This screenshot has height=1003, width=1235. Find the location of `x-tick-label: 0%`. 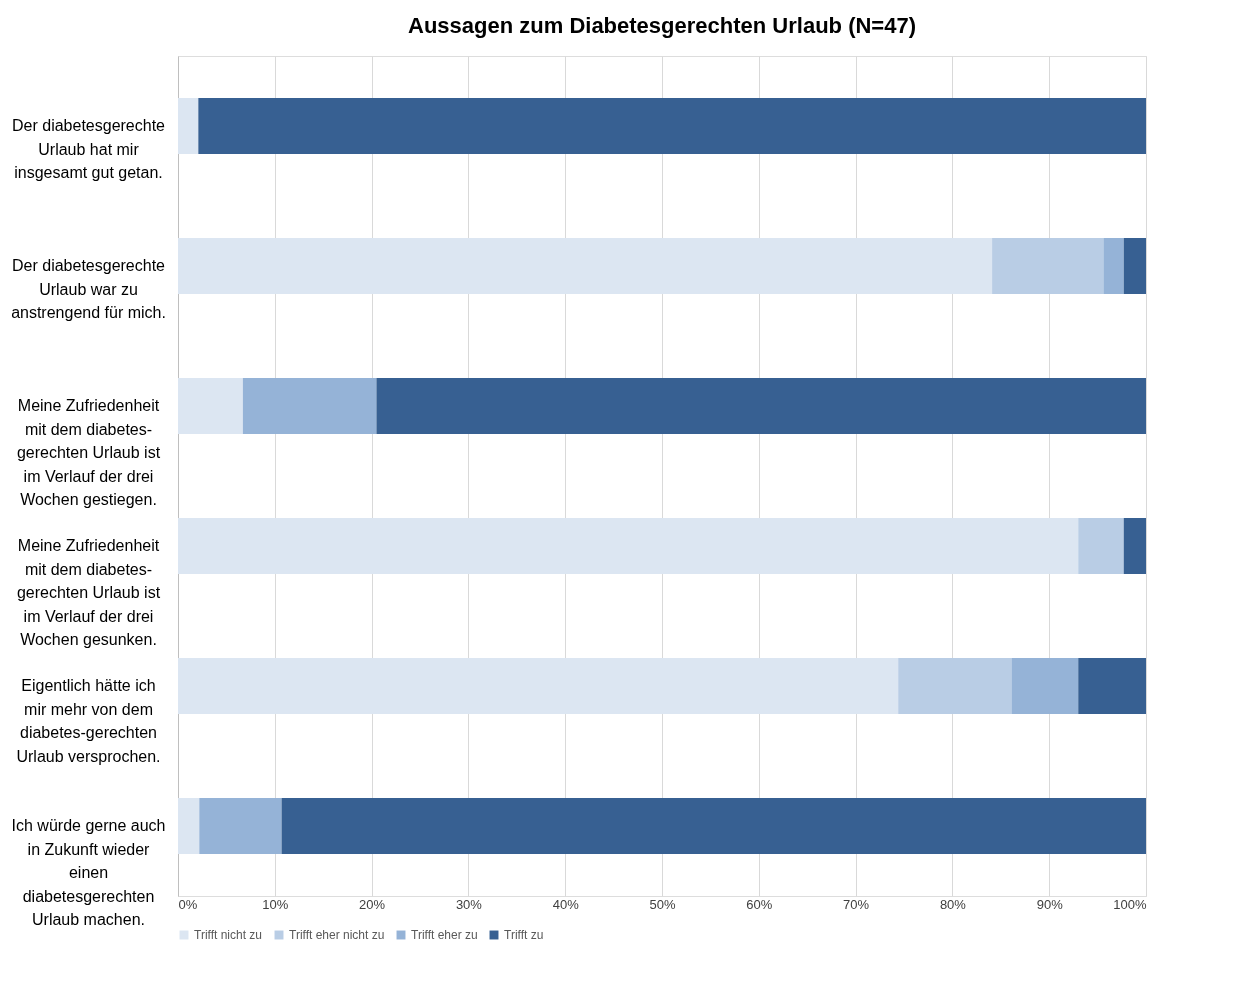

x-tick-label: 0% is located at coordinates (188, 904).